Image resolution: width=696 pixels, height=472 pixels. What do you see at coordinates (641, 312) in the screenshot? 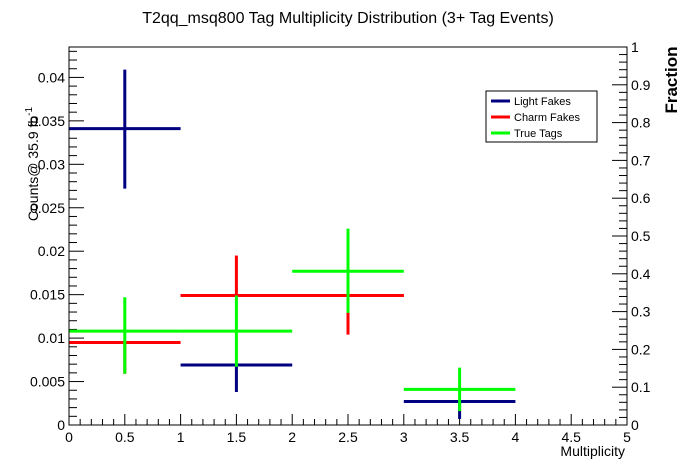
I see `y2-tick-label: 0.3` at bounding box center [641, 312].